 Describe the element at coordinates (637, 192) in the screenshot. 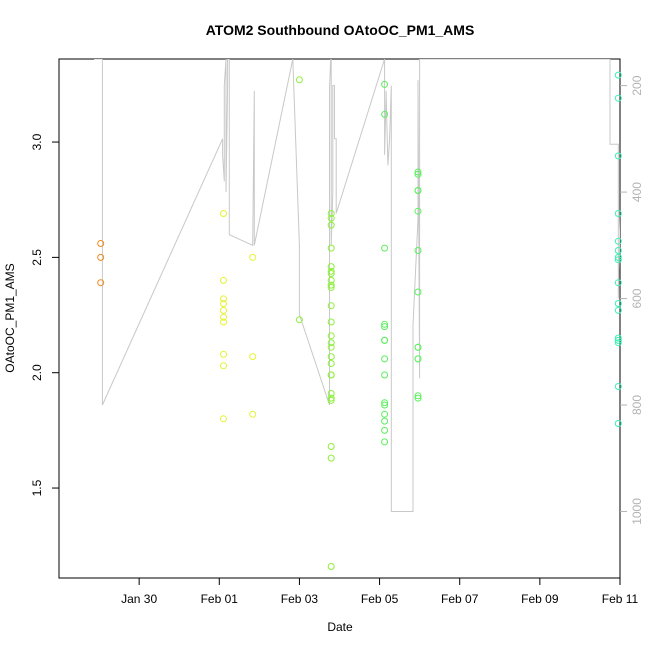

I see `right-tick-label: 400` at that location.